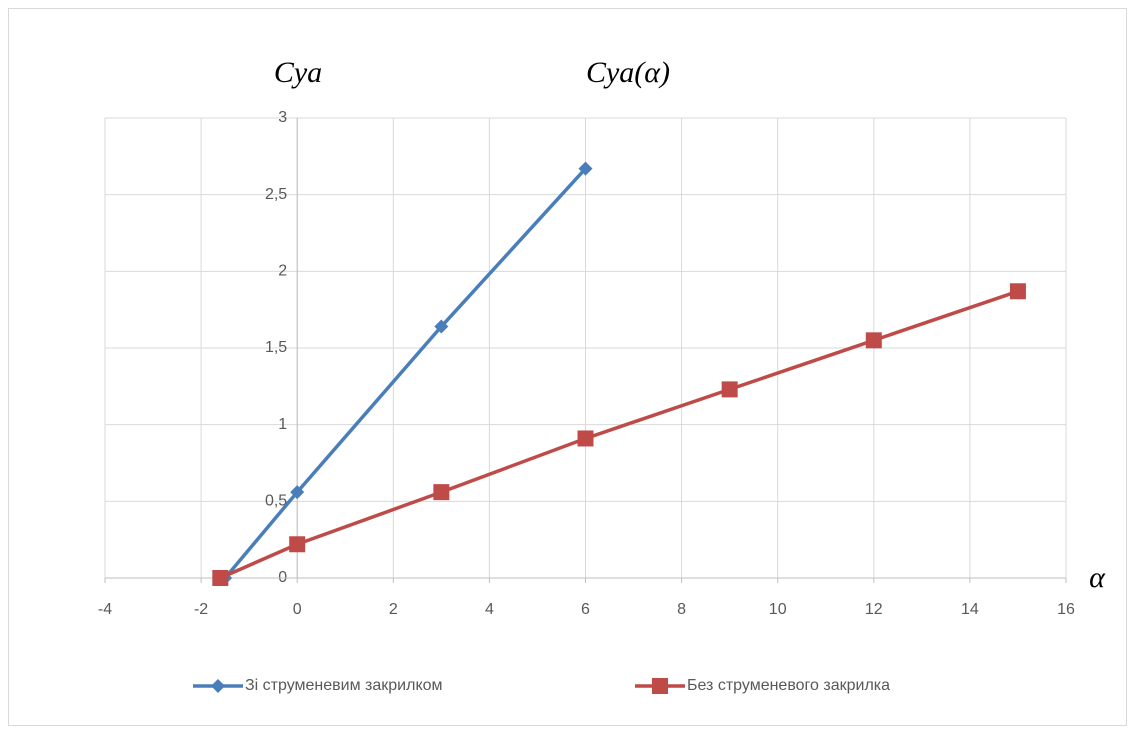 The height and width of the screenshot is (734, 1135). Describe the element at coordinates (282, 117) in the screenshot. I see `y-tick-label: 3` at that location.